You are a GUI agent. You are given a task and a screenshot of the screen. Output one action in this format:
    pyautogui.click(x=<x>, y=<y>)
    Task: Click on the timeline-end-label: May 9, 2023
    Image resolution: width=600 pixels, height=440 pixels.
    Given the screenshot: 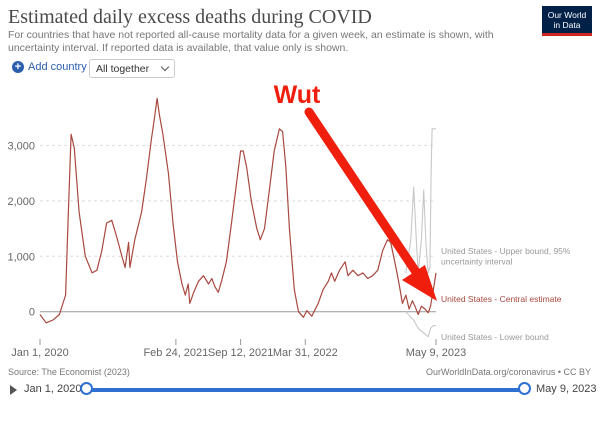 What is the action you would take?
    pyautogui.click(x=566, y=389)
    